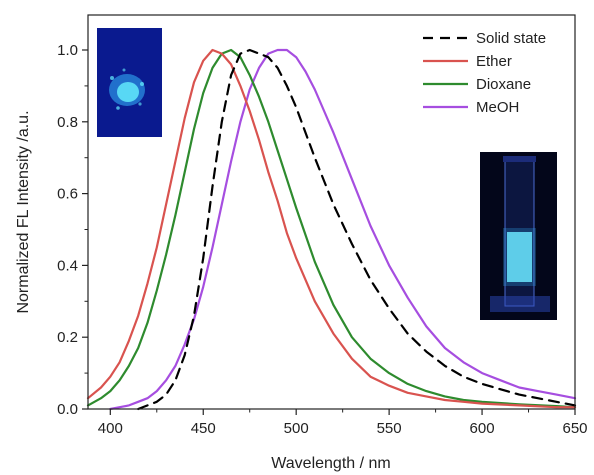  Describe the element at coordinates (574, 428) in the screenshot. I see `x-tick-label: 650` at that location.